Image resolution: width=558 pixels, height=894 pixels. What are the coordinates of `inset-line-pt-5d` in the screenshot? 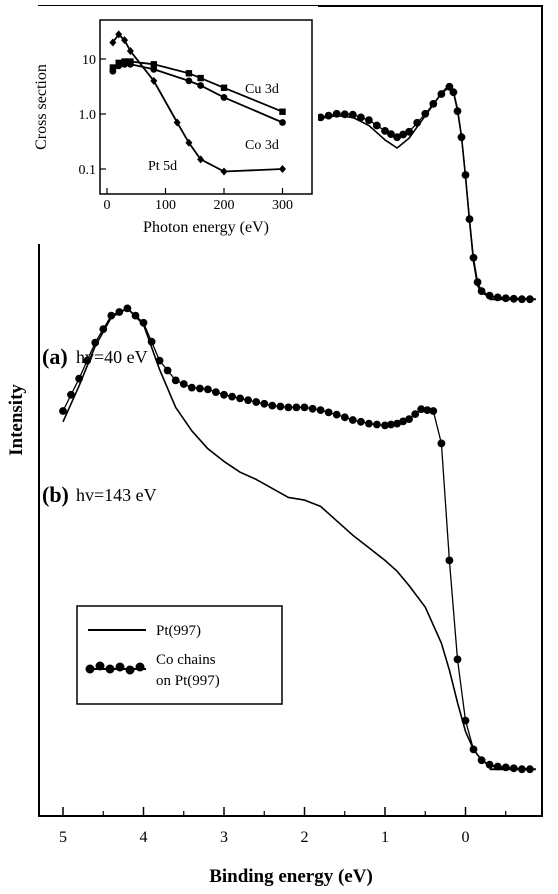 It's located at (197, 103).